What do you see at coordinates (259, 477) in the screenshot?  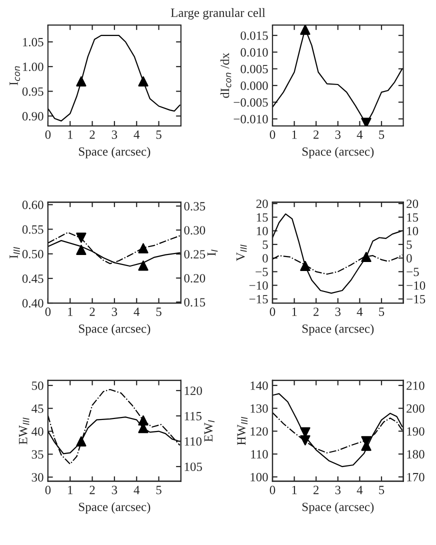 I see `y-tick-label: 100` at bounding box center [259, 477].